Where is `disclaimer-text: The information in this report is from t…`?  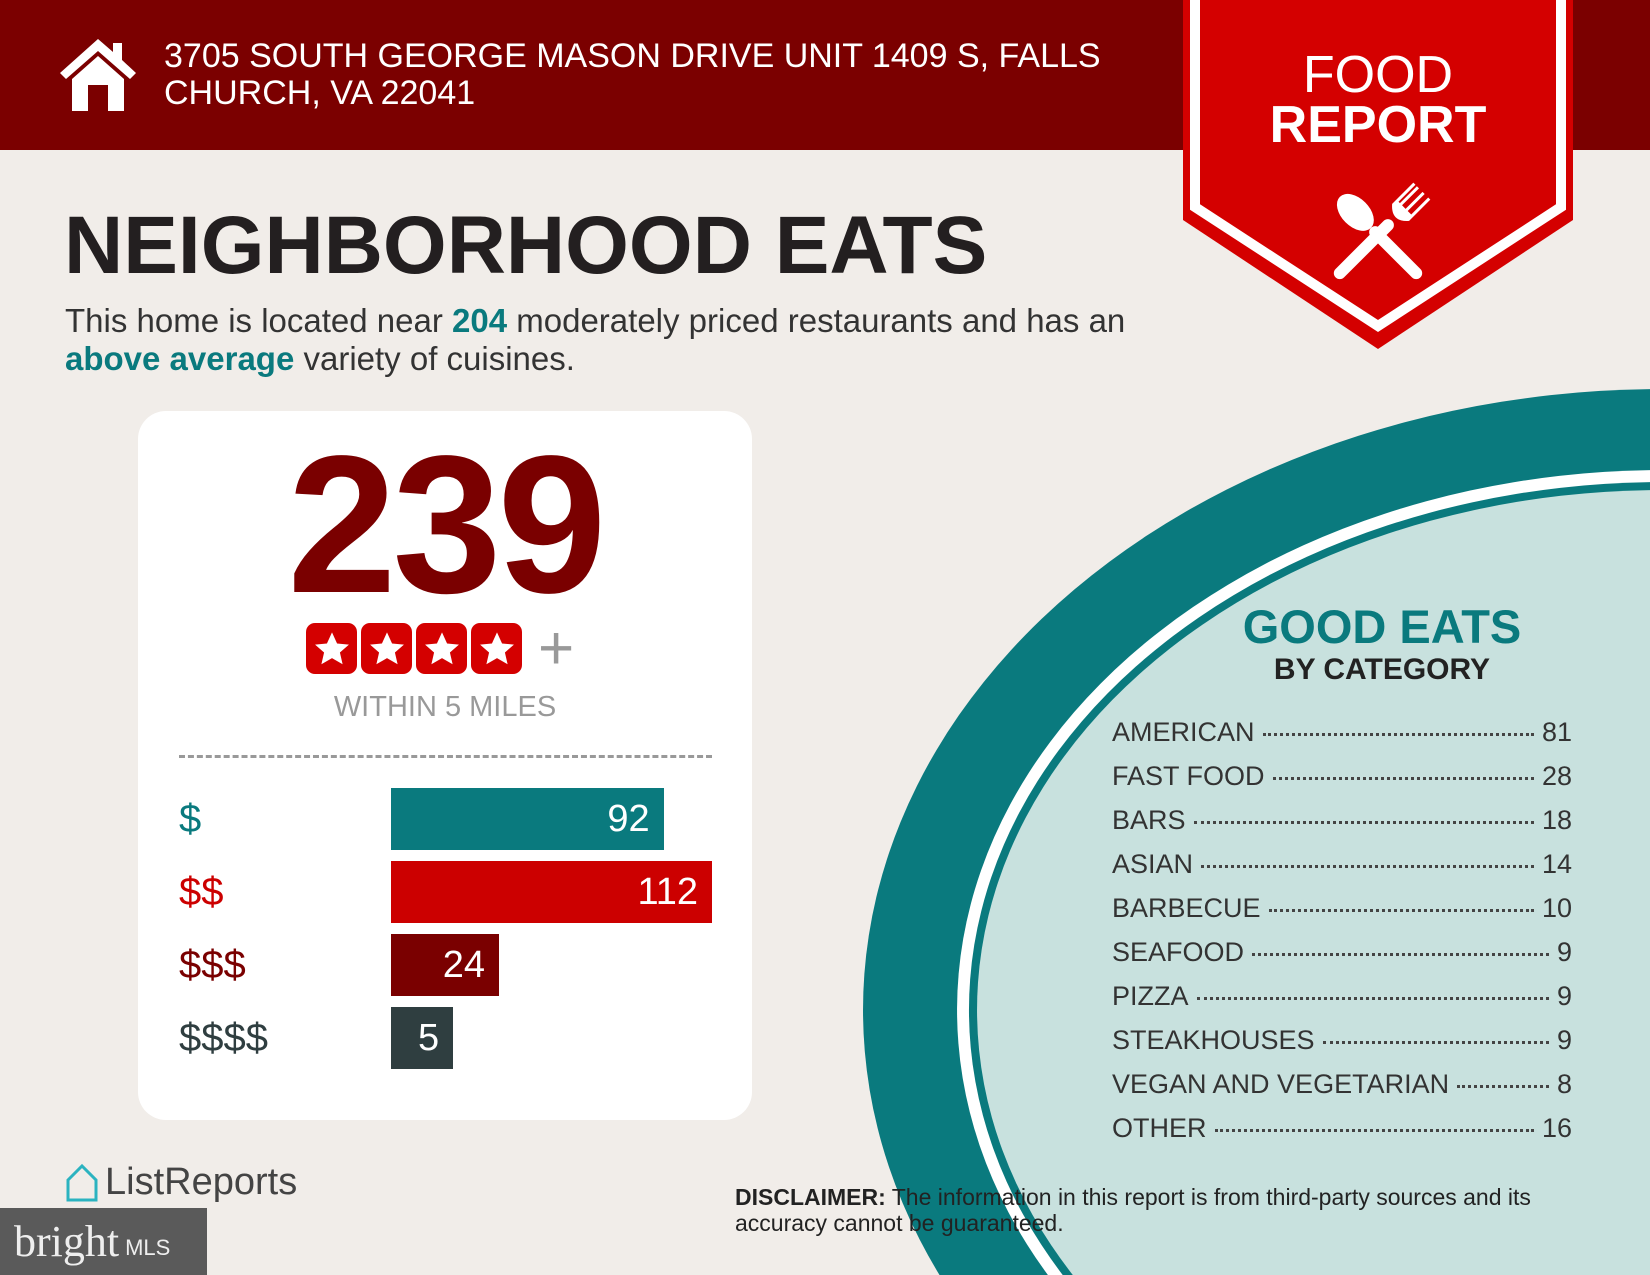
disclaimer-text: The information in this report is from t… is located at coordinates (1133, 1210).